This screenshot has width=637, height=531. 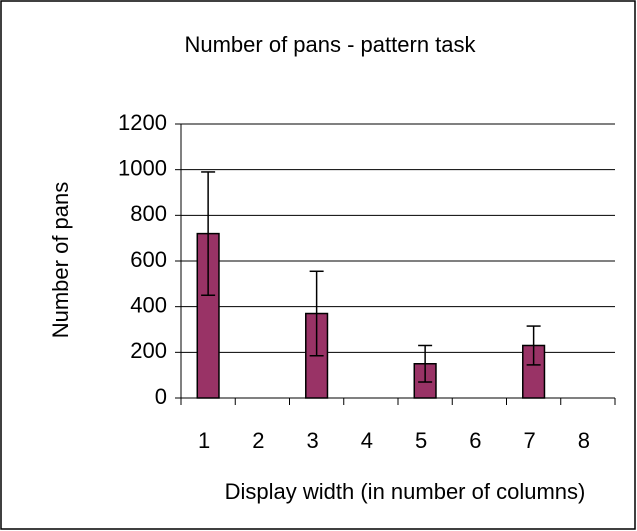 What do you see at coordinates (60, 260) in the screenshot?
I see `y-axis-label: Number of pans` at bounding box center [60, 260].